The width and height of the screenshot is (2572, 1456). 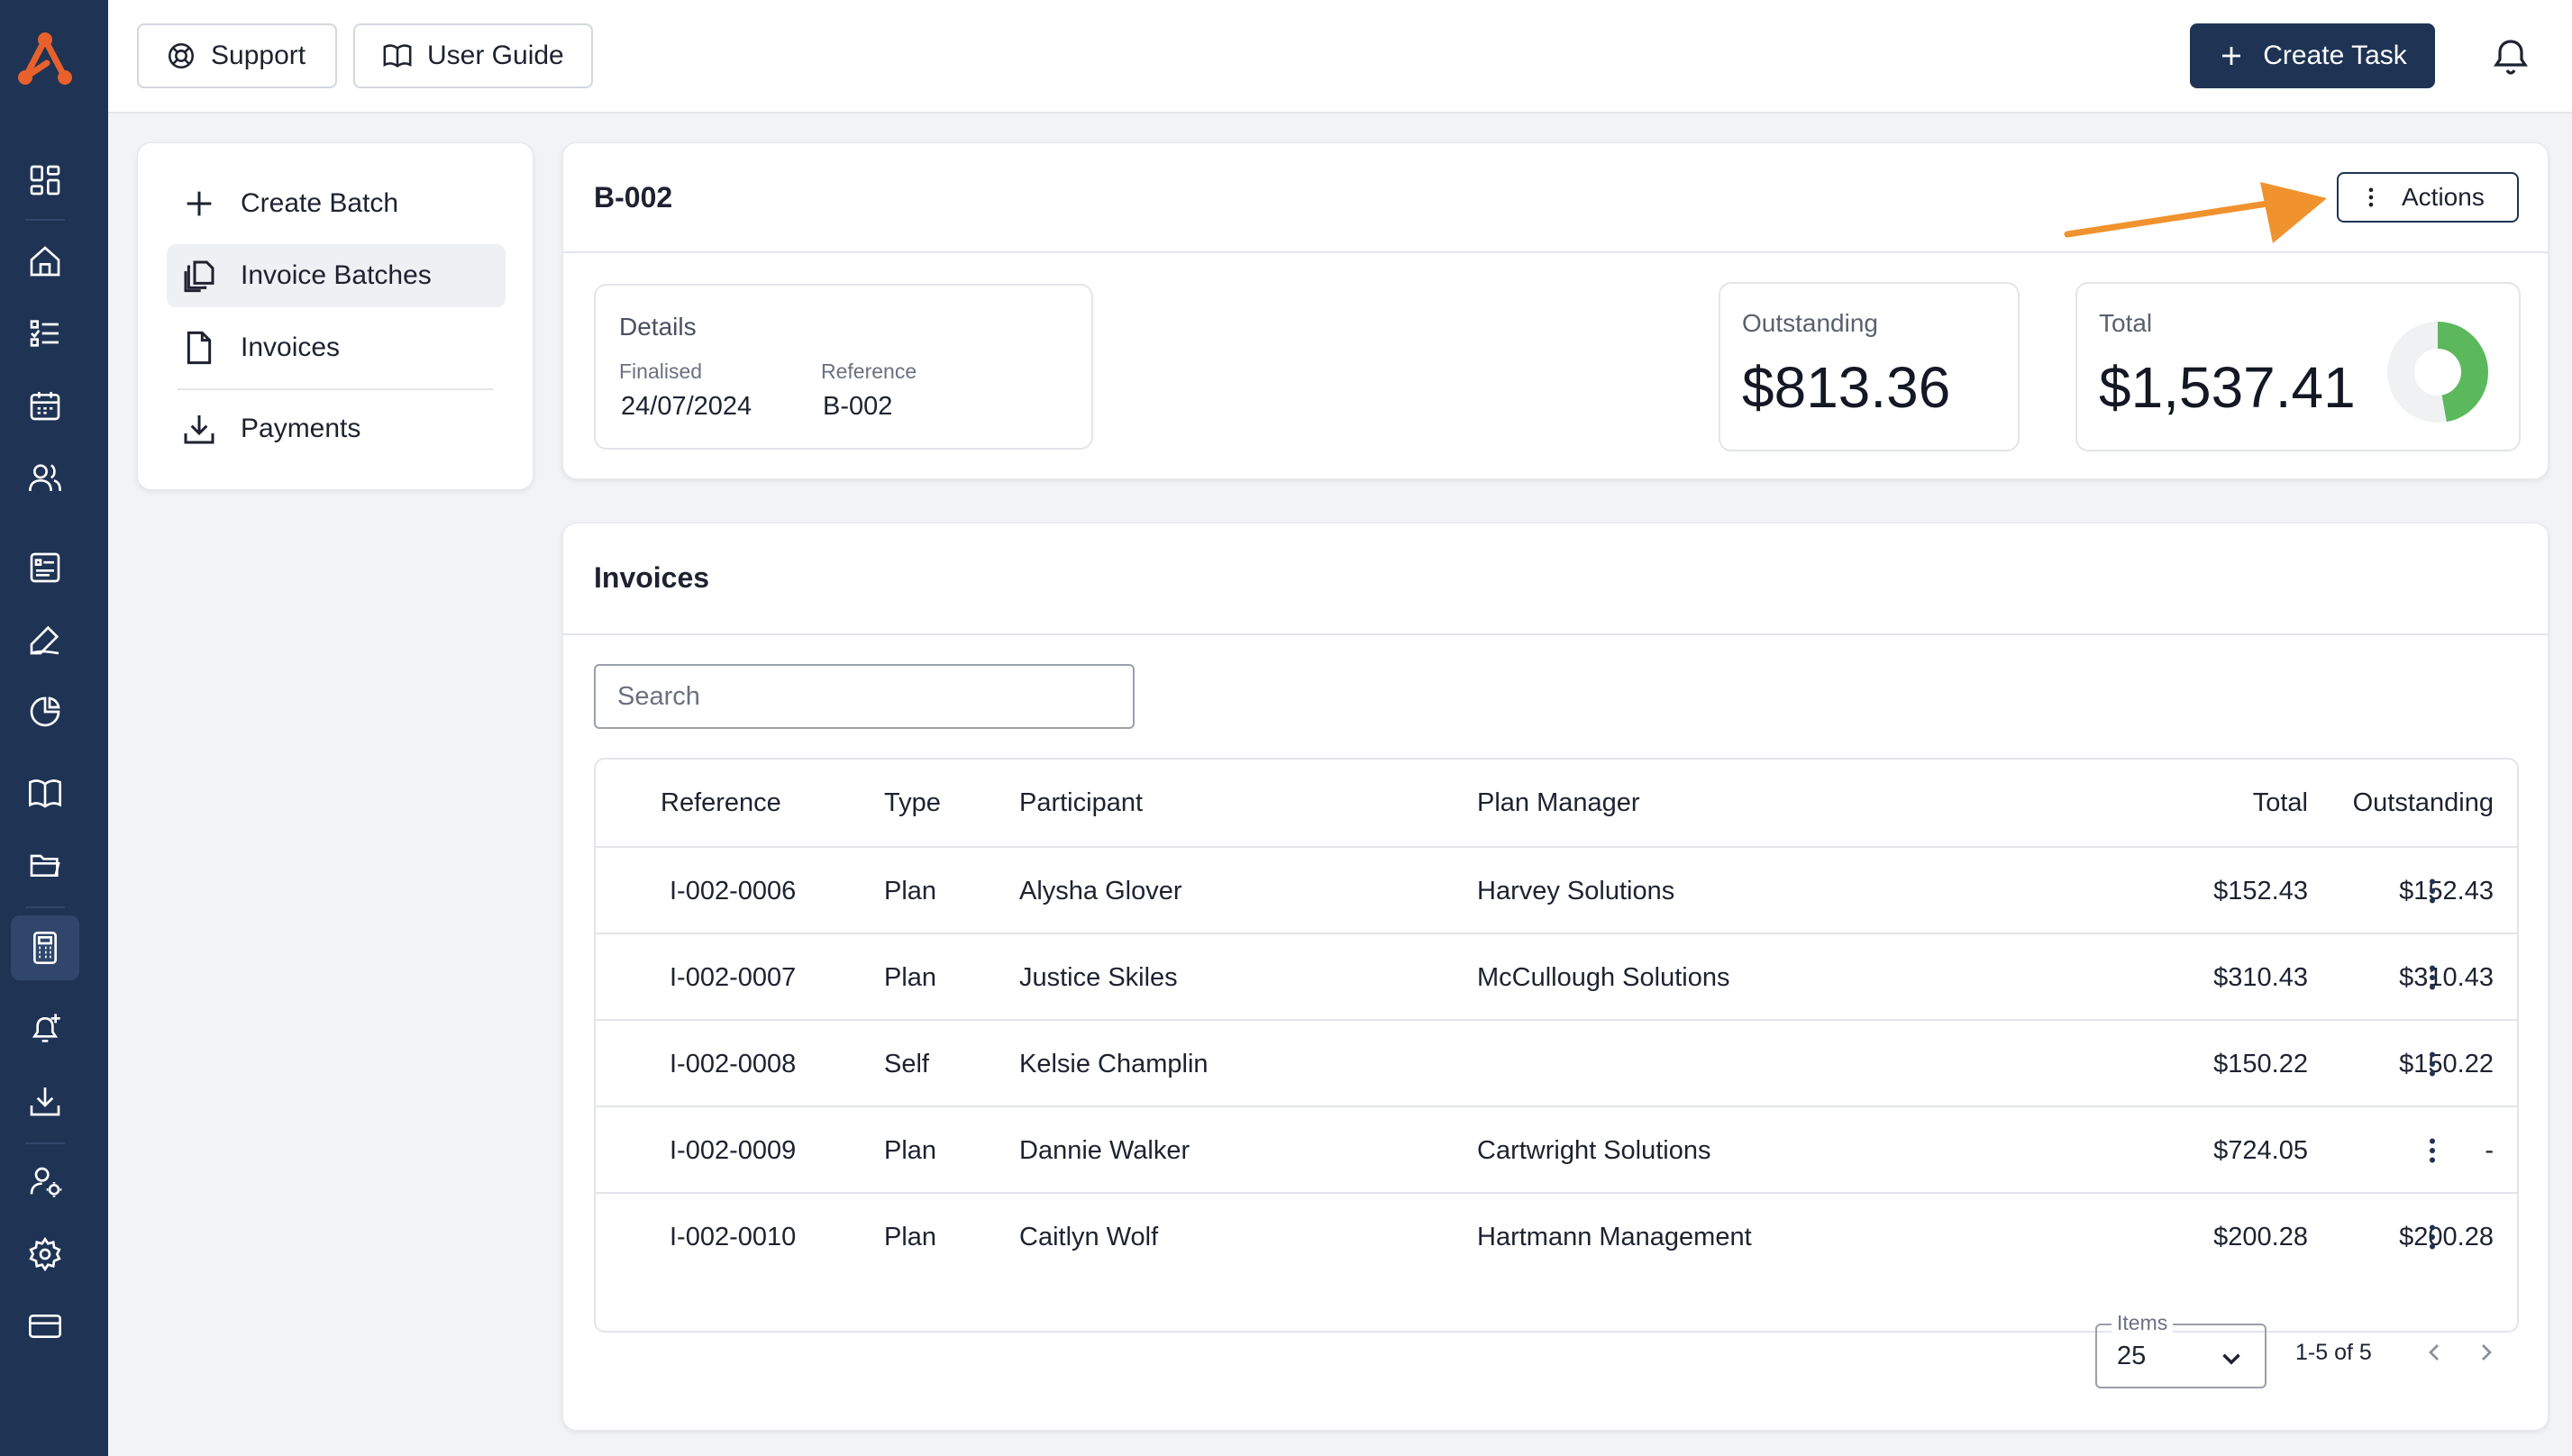 I want to click on cell-plan-manager: Harvey Solutions, so click(x=1576, y=890).